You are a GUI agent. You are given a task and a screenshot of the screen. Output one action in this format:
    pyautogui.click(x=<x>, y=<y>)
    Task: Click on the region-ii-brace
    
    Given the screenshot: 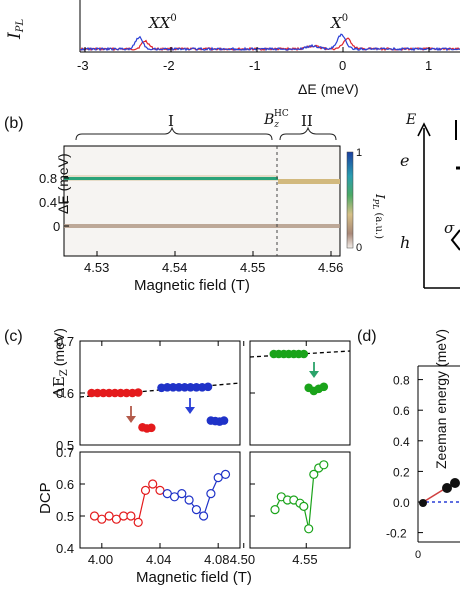 What is the action you would take?
    pyautogui.click(x=308, y=133)
    